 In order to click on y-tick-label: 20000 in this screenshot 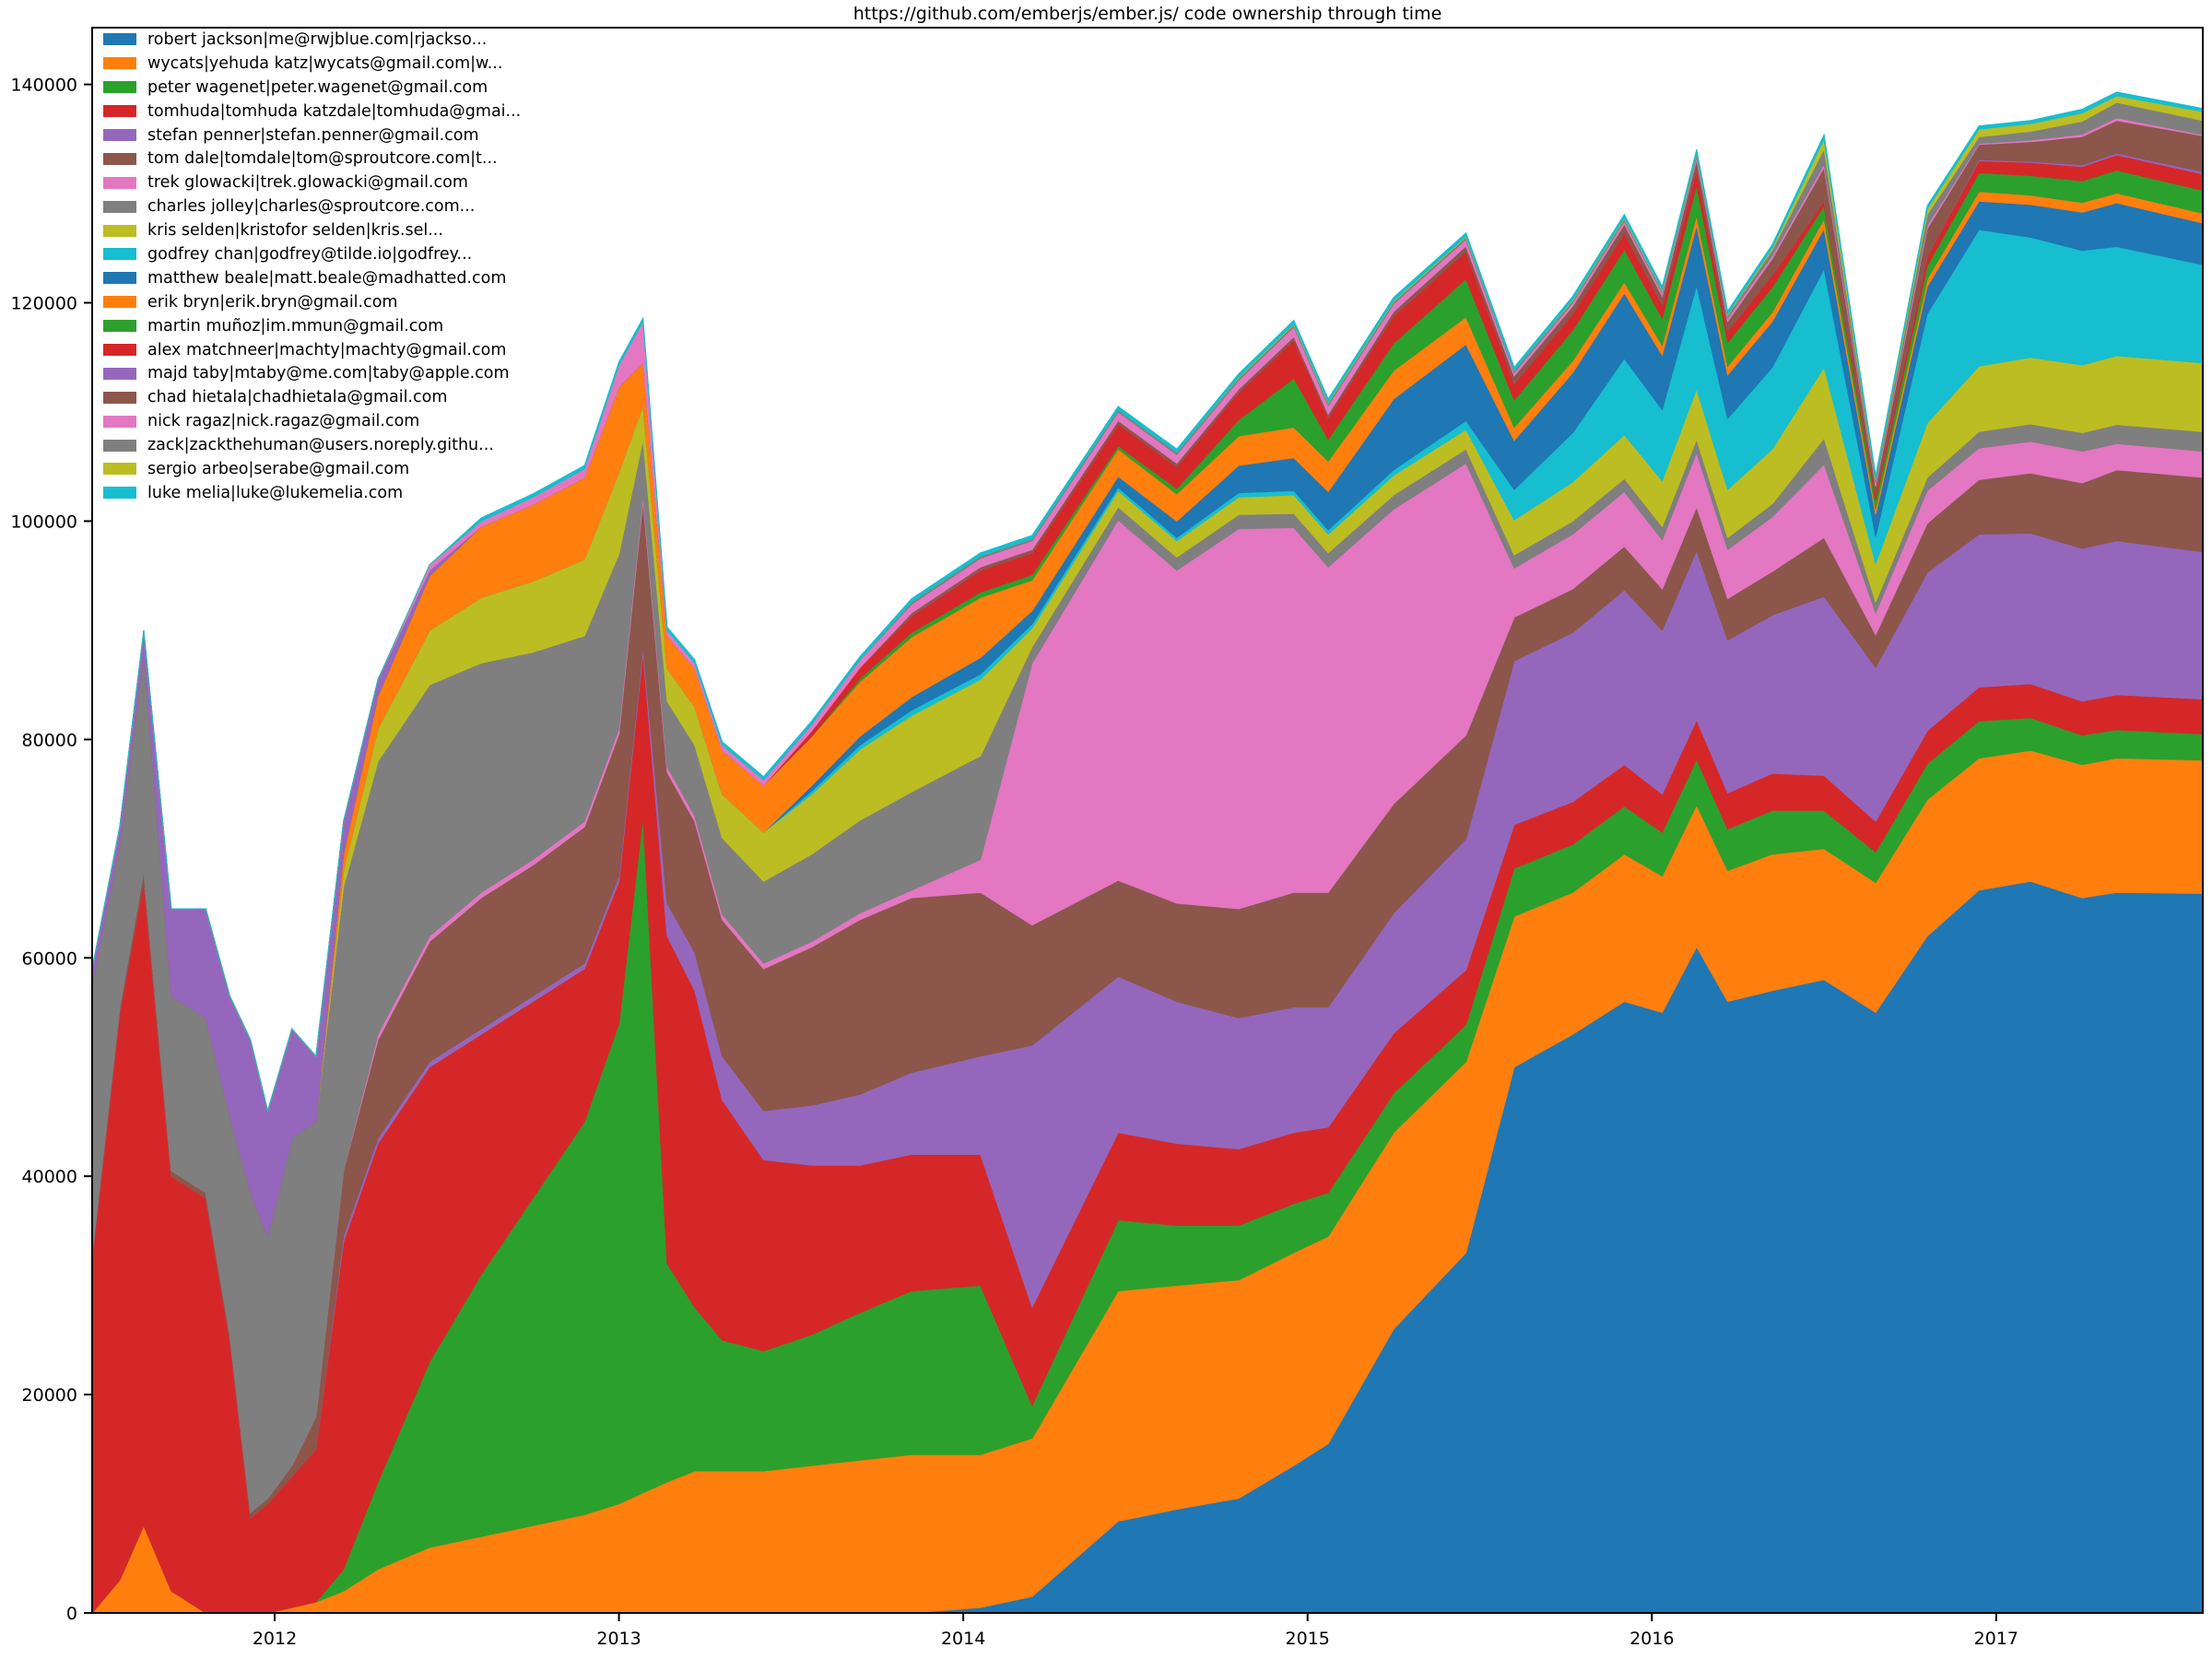, I will do `click(49, 1395)`.